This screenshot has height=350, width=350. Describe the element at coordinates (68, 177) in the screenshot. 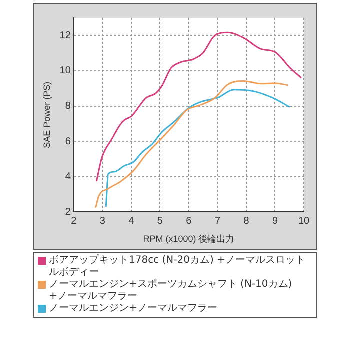

I see `y-tick-label: 4` at that location.